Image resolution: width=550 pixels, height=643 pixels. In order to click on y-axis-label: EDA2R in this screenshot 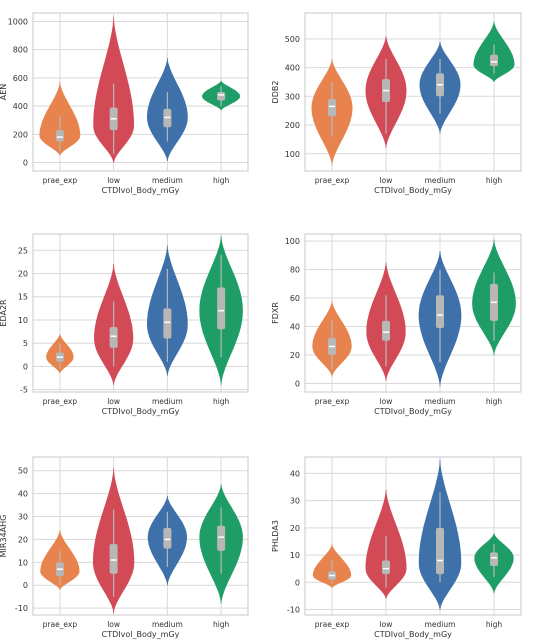, I will do `click(4, 313)`.